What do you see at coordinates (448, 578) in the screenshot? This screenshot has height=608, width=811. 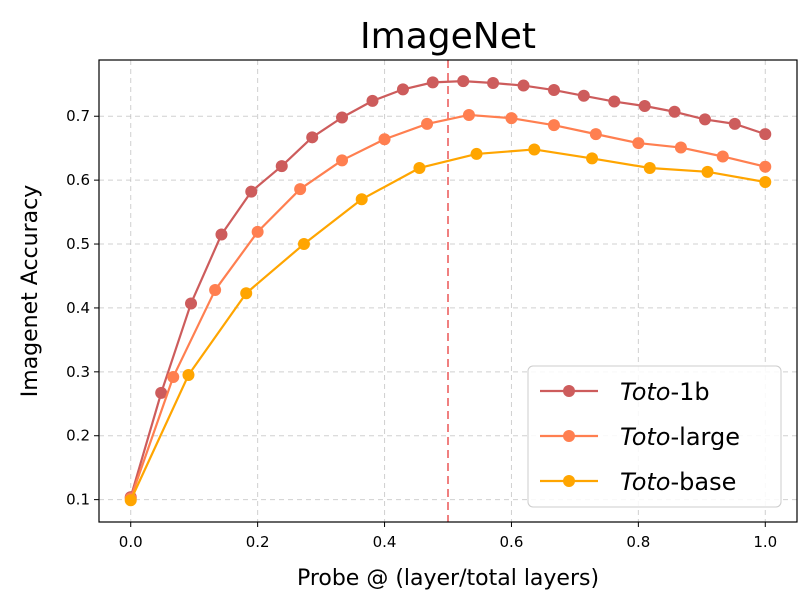 I see `x-axis-title: Probe @ (layer/total layers)` at bounding box center [448, 578].